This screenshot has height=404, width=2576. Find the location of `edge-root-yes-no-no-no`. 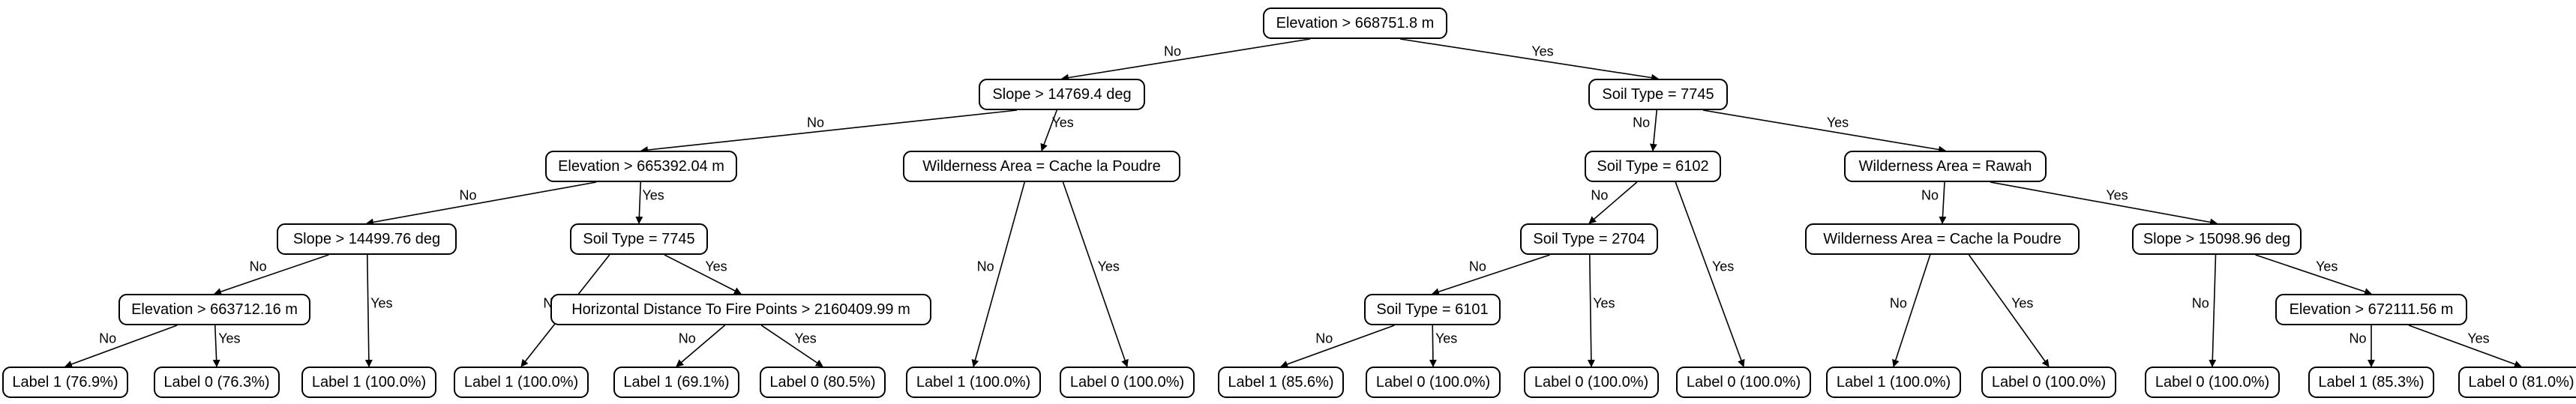

edge-root-yes-no-no-no is located at coordinates (1492, 274).